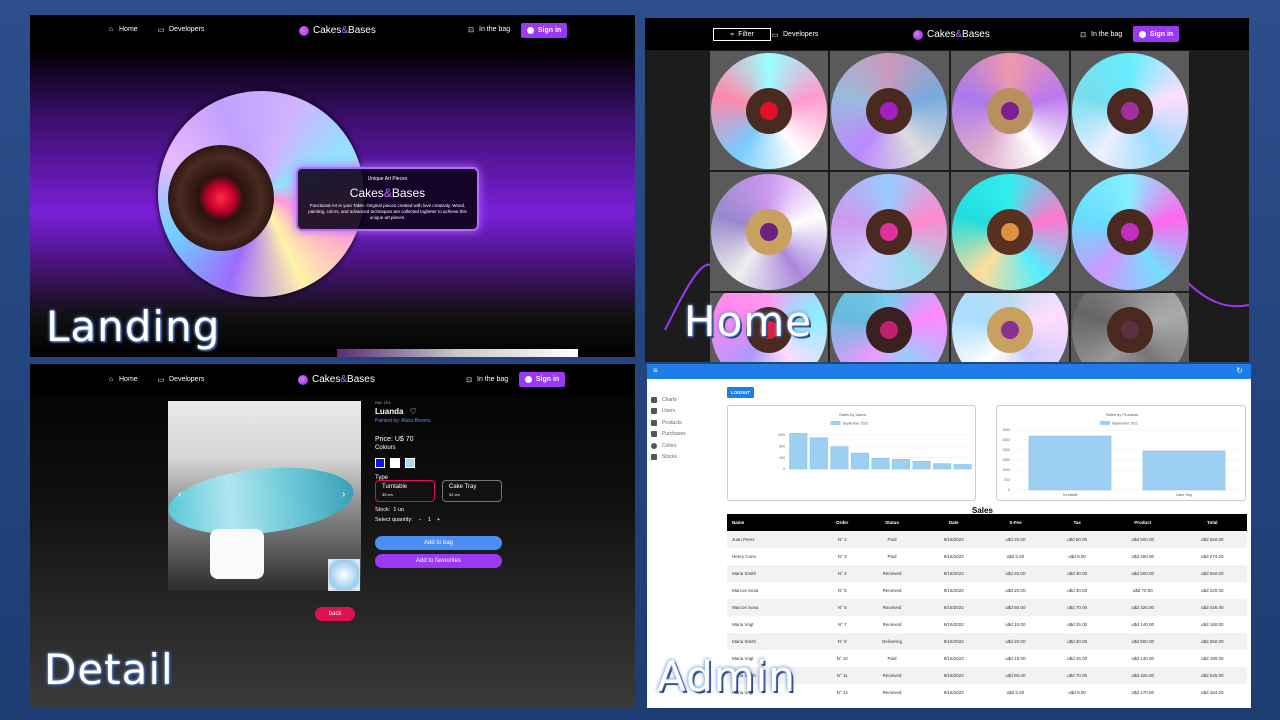  I want to click on menu-icon: ≡, so click(655, 370).